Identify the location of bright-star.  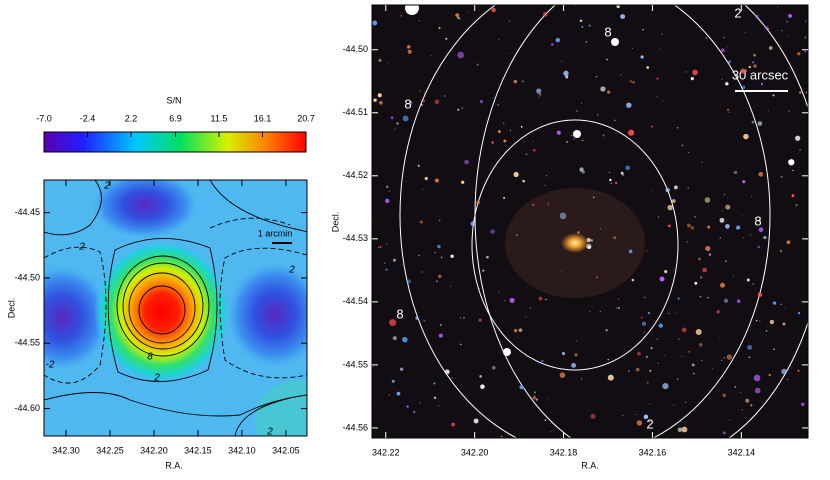
(507, 352).